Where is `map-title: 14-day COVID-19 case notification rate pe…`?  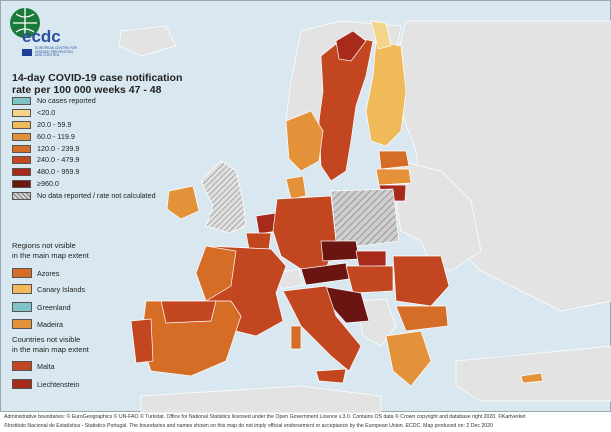
map-title: 14-day COVID-19 case notification rate pe… is located at coordinates (97, 84).